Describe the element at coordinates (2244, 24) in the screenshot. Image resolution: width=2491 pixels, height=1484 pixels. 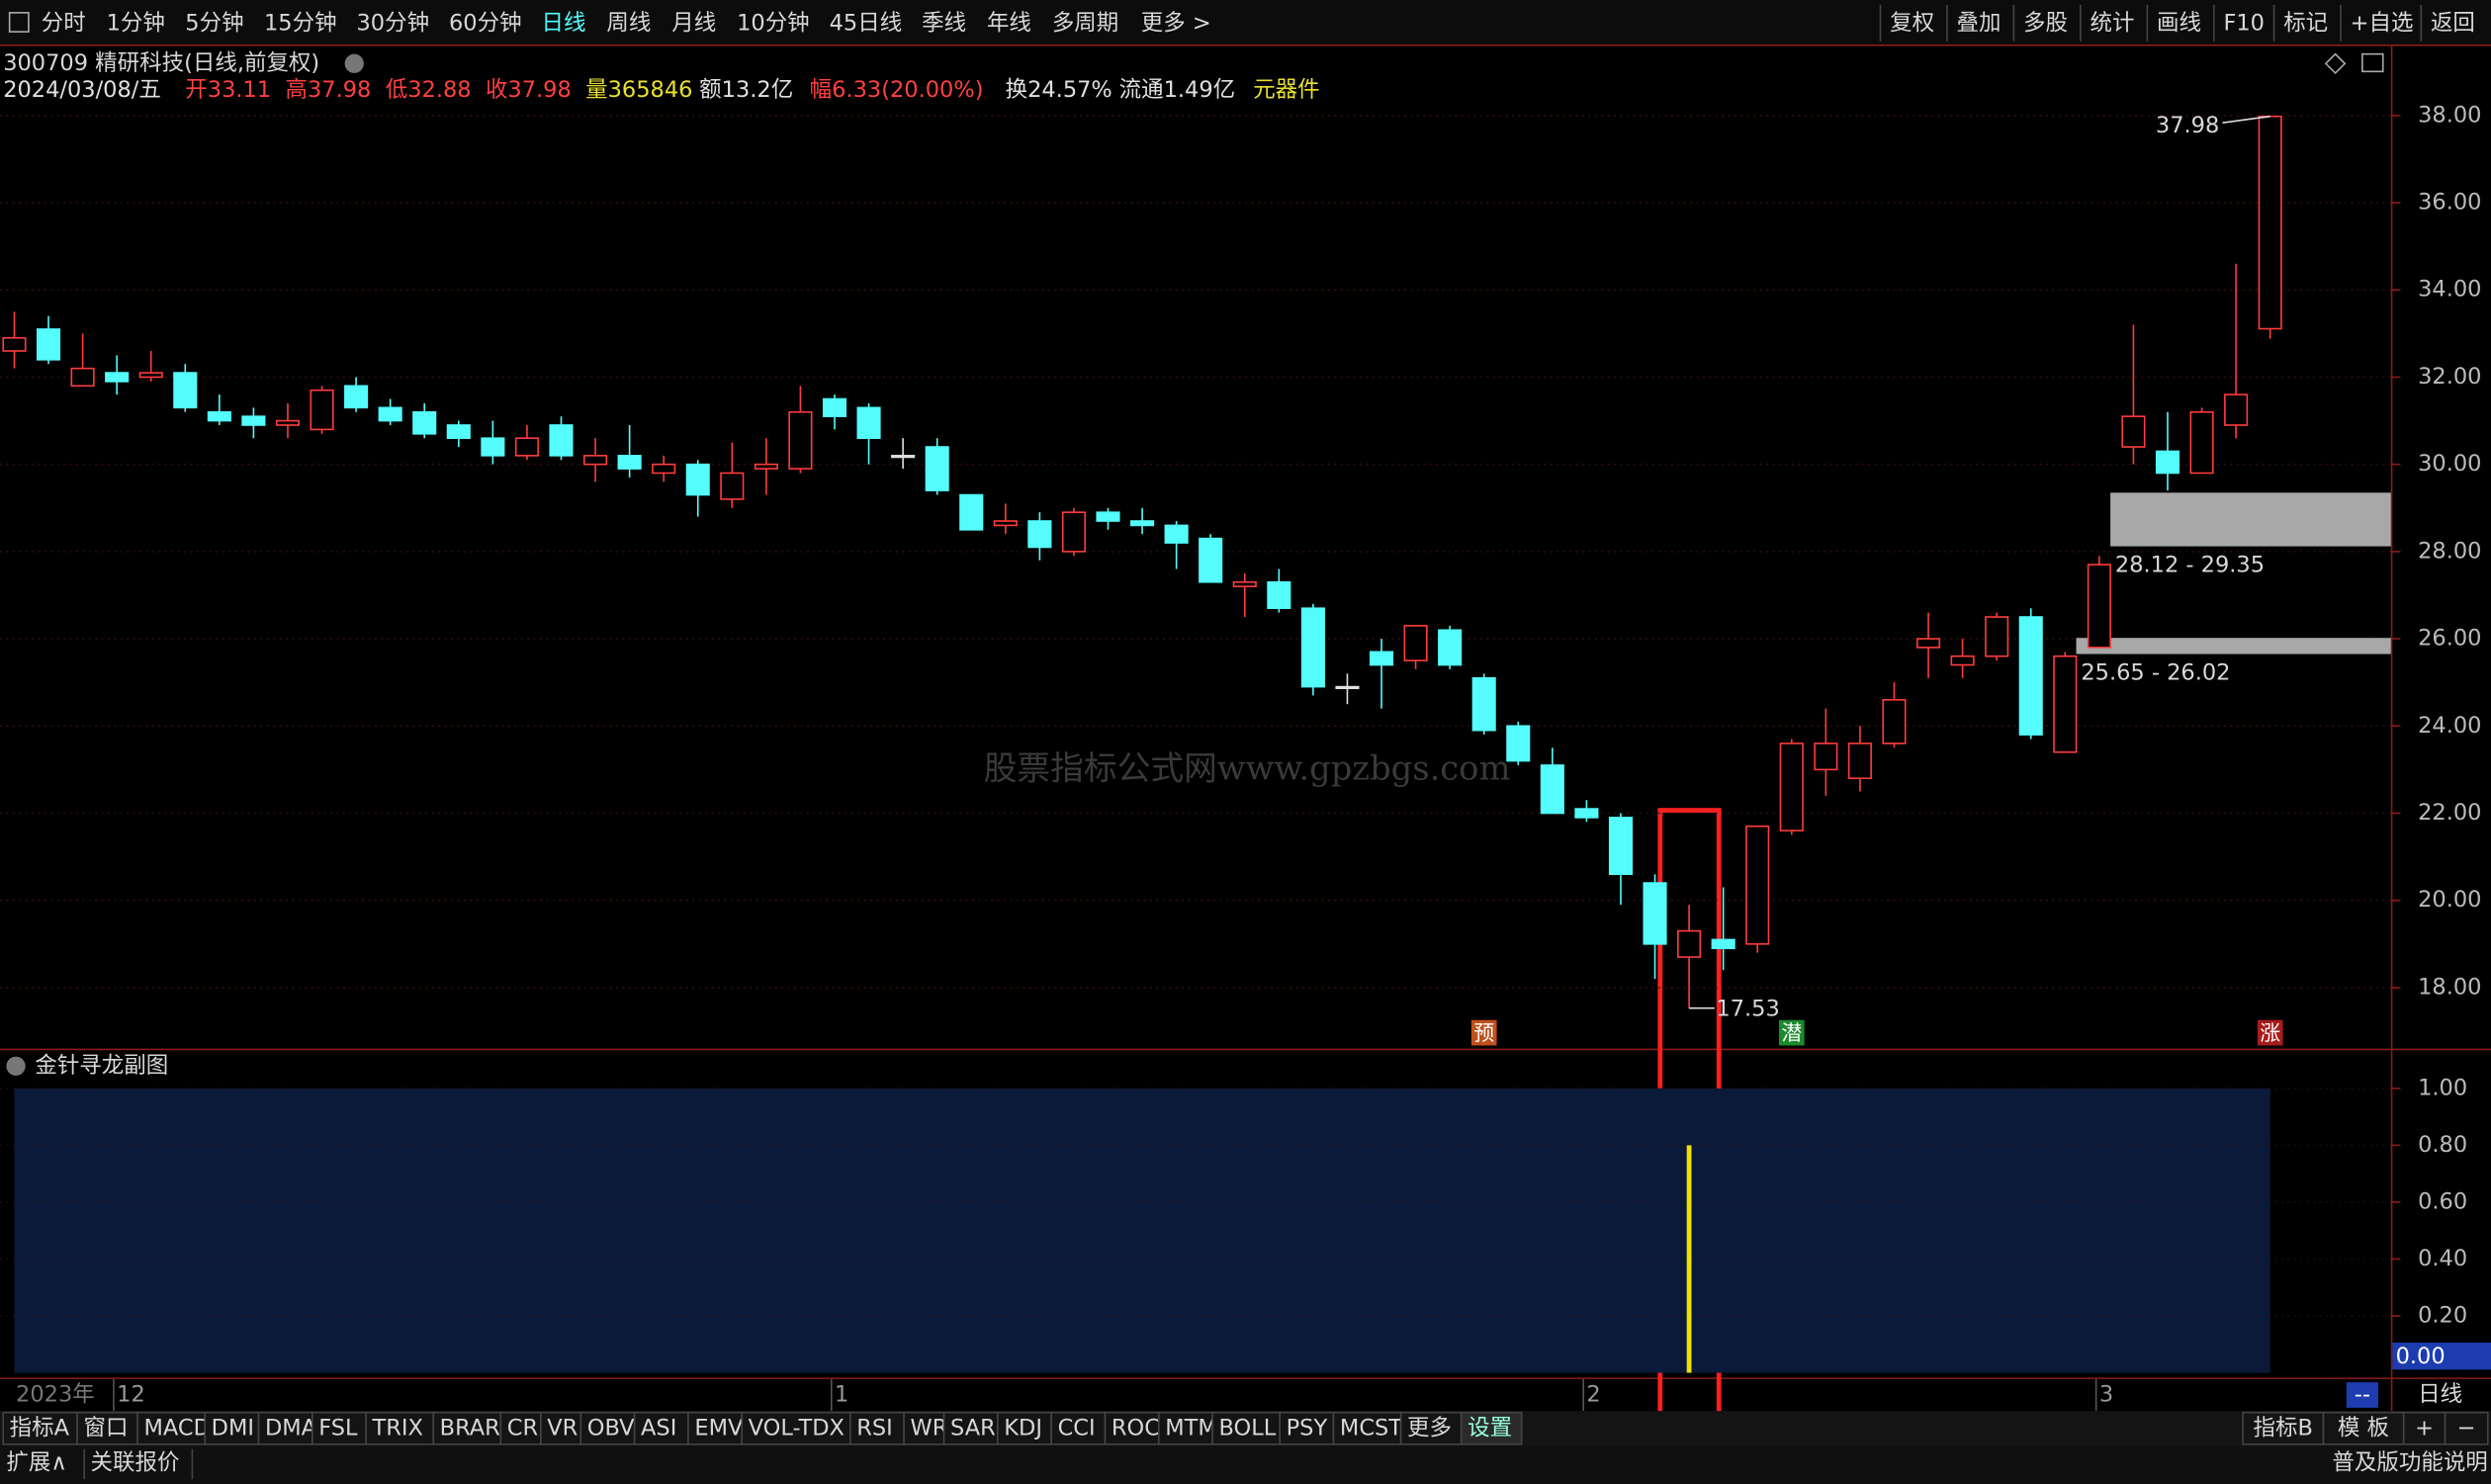
I see `tool-button: F10` at that location.